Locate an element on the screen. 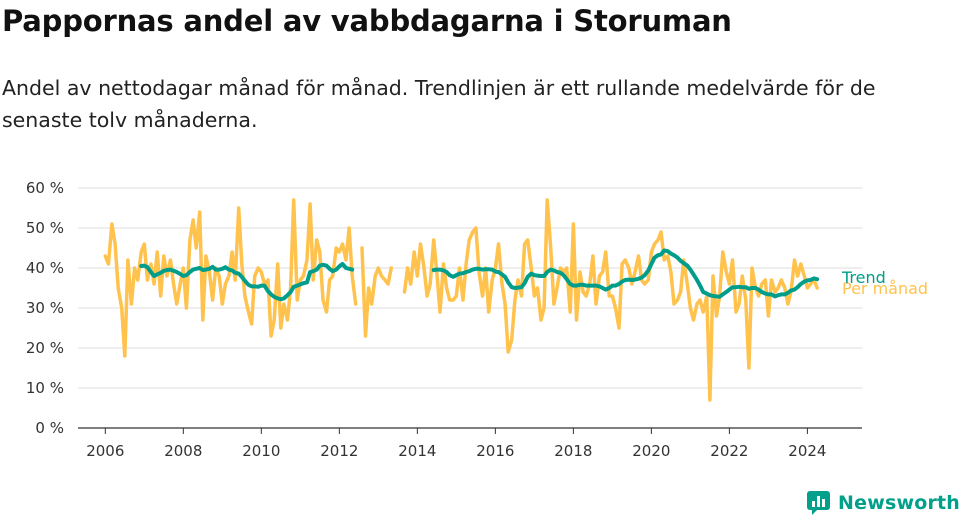  series-line-trend is located at coordinates (479, 275).